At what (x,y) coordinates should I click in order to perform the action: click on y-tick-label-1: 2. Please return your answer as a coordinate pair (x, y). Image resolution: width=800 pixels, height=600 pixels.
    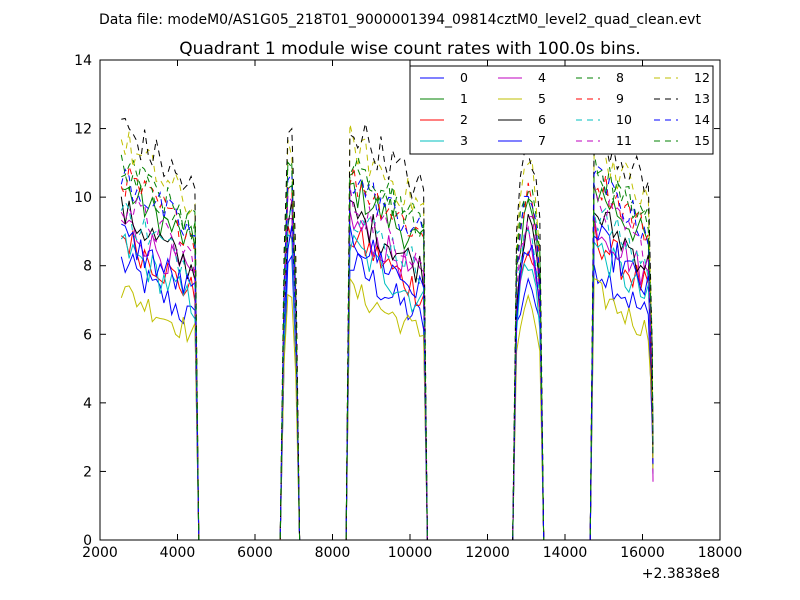
    Looking at the image, I should click on (87, 472).